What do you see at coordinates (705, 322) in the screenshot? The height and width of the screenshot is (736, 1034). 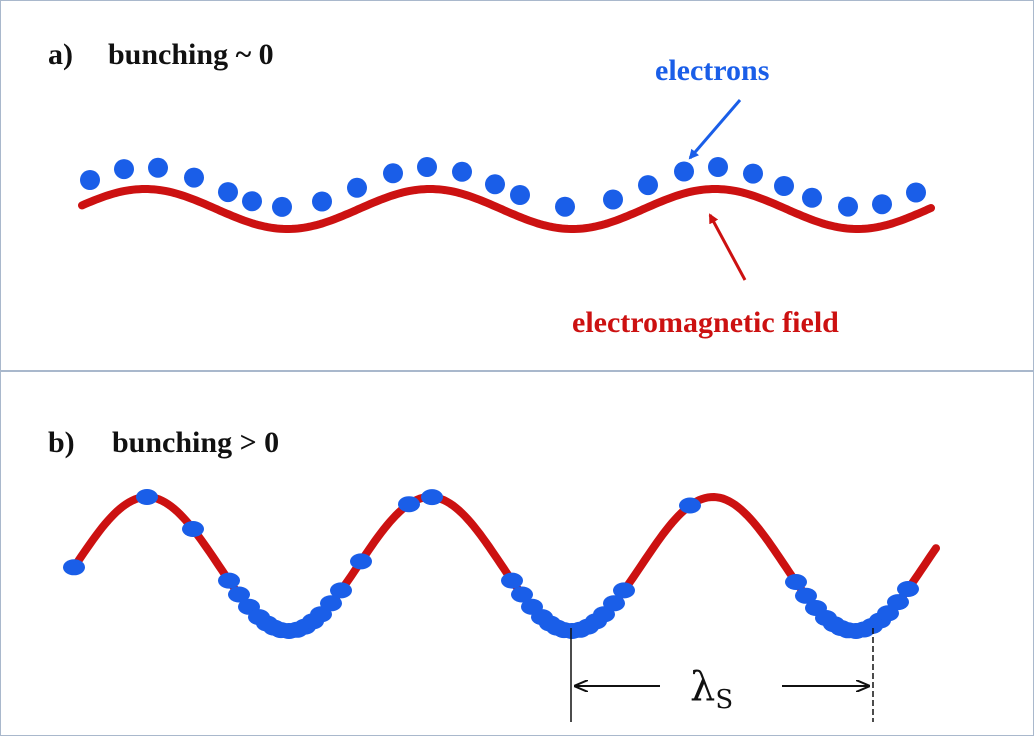 I see `field-label: electromagnetic field` at bounding box center [705, 322].